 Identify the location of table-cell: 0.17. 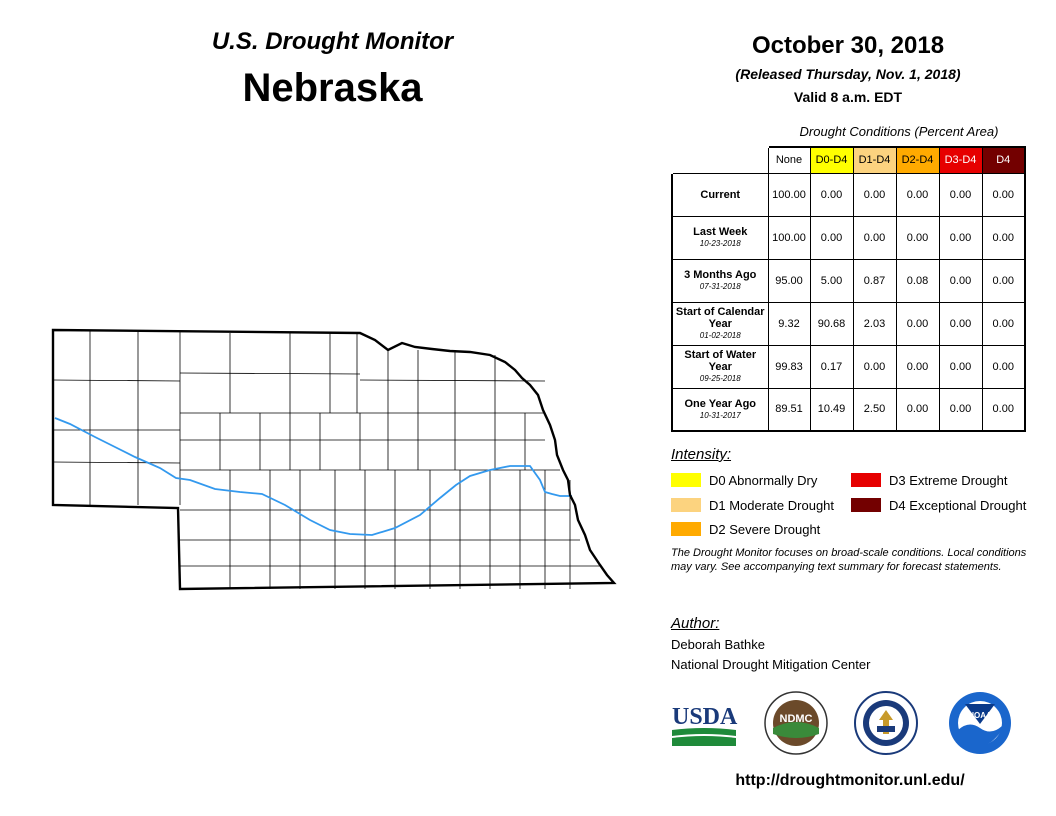
(831, 366).